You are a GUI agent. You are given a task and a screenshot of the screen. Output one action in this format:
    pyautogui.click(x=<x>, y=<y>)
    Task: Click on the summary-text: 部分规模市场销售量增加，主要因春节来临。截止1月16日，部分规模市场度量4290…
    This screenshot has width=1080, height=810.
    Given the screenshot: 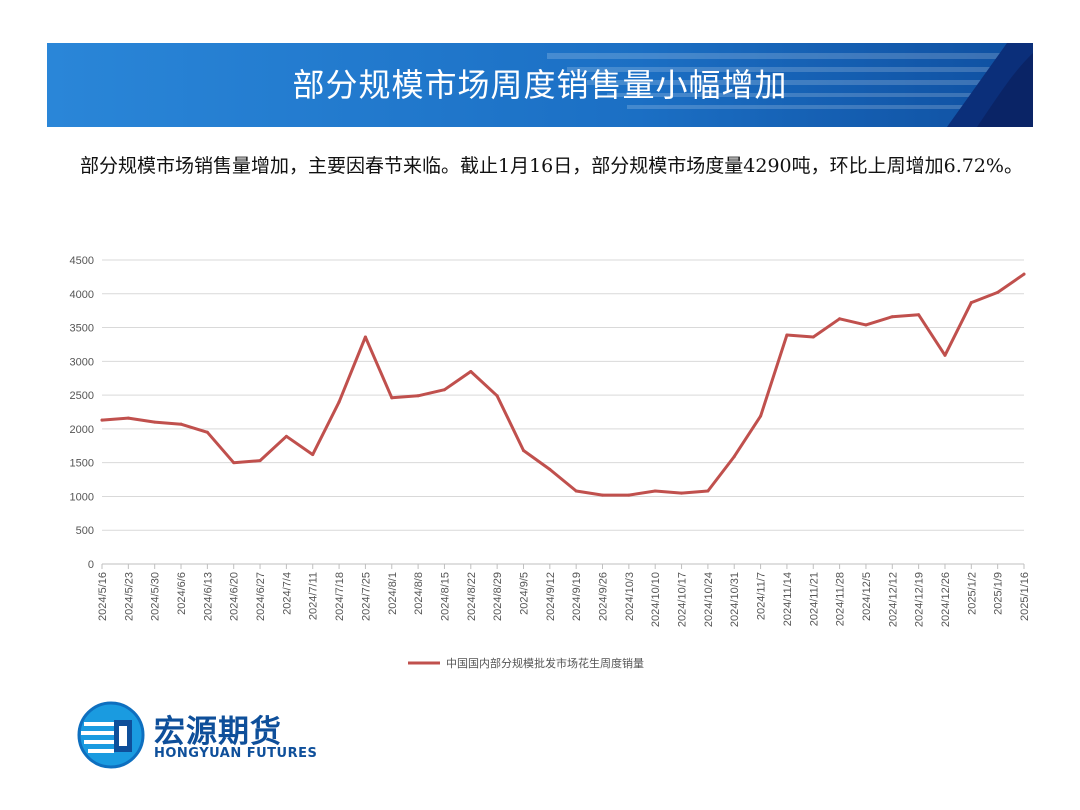 What is the action you would take?
    pyautogui.click(x=551, y=166)
    